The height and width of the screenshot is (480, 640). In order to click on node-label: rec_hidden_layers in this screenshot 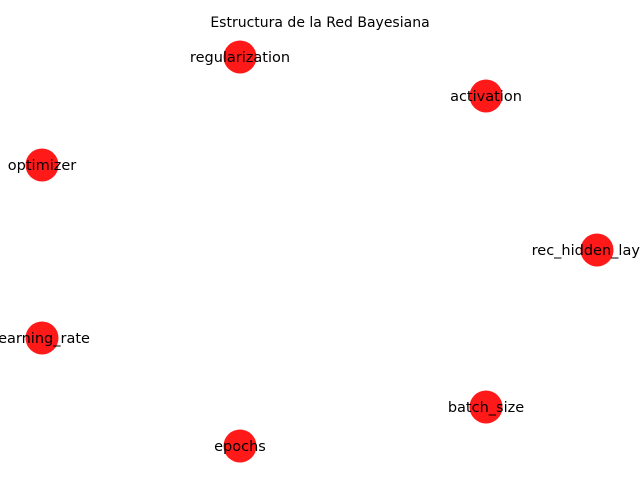, I will do `click(586, 251)`.